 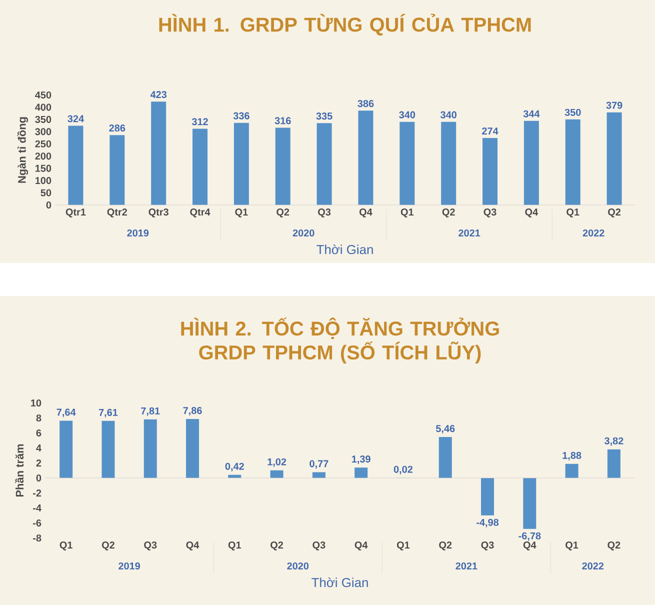 I want to click on data-label: 386, so click(x=366, y=104).